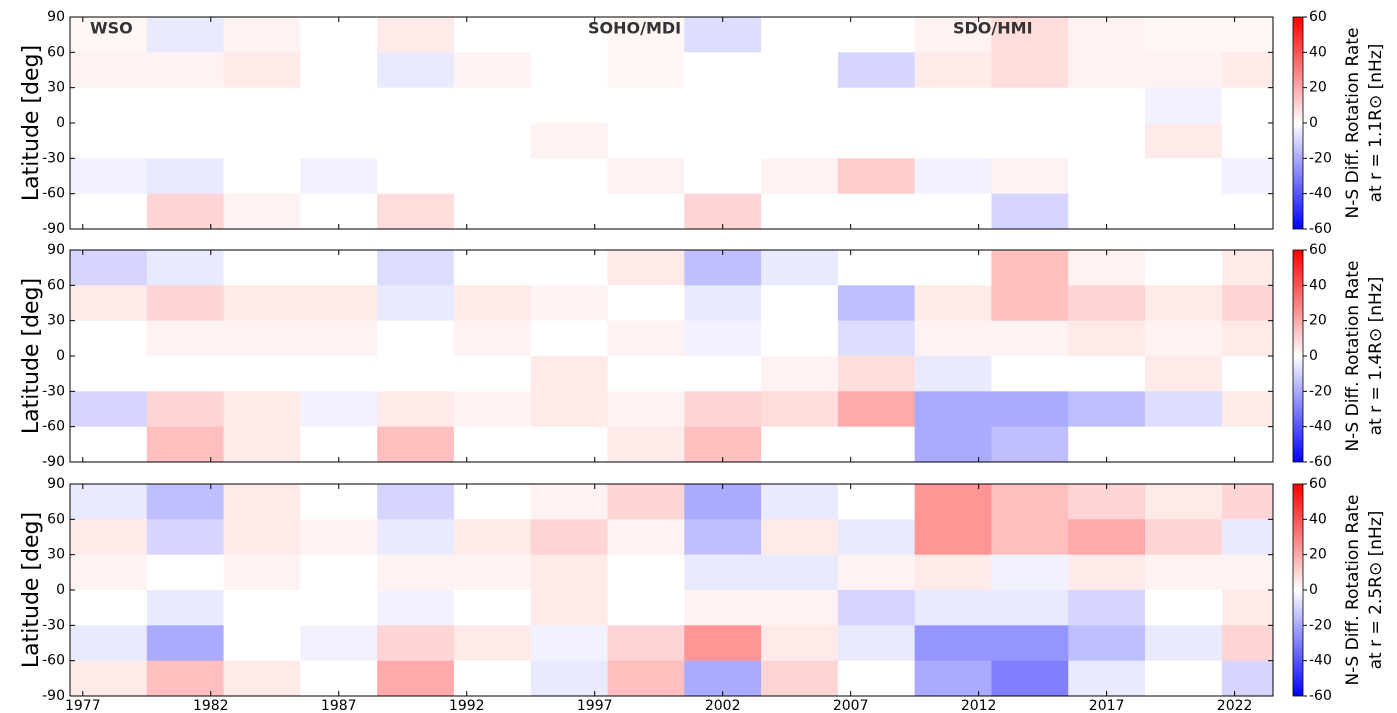 This screenshot has height=713, width=1397. Describe the element at coordinates (53, 696) in the screenshot. I see `y-tick-label: -90` at that location.